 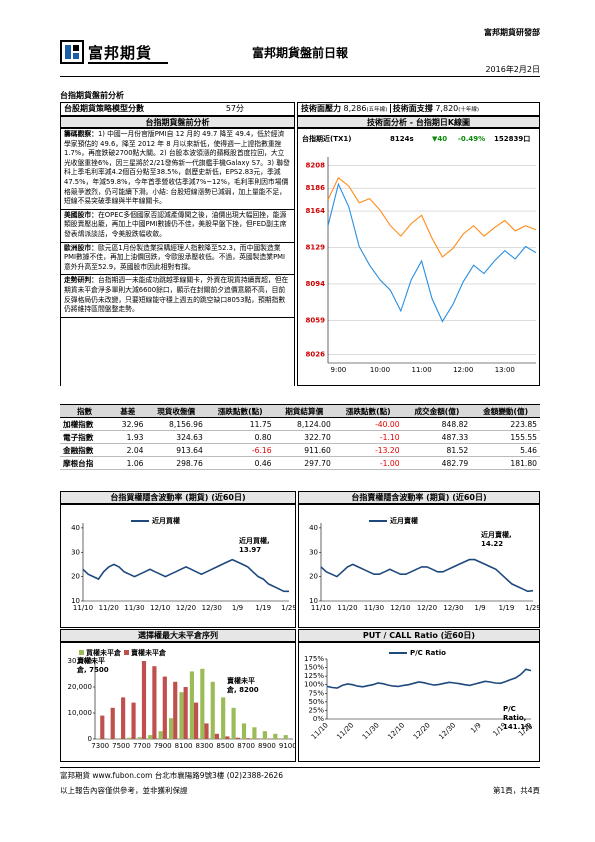 What do you see at coordinates (85, 437) in the screenshot?
I see `index-name: 電子指數` at bounding box center [85, 437].